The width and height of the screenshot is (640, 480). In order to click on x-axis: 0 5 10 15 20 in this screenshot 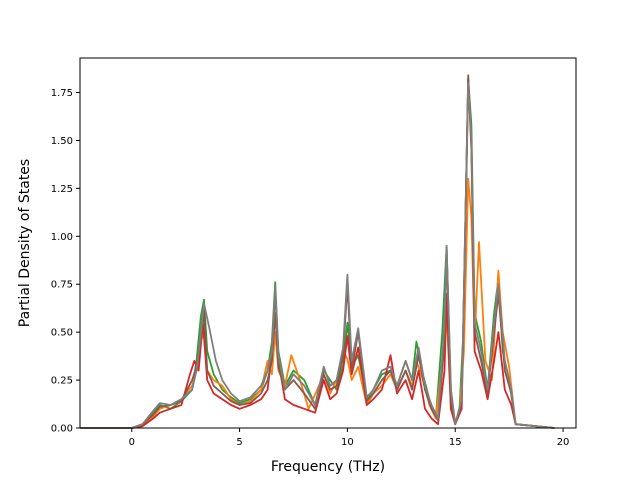, I will do `click(349, 438)`.